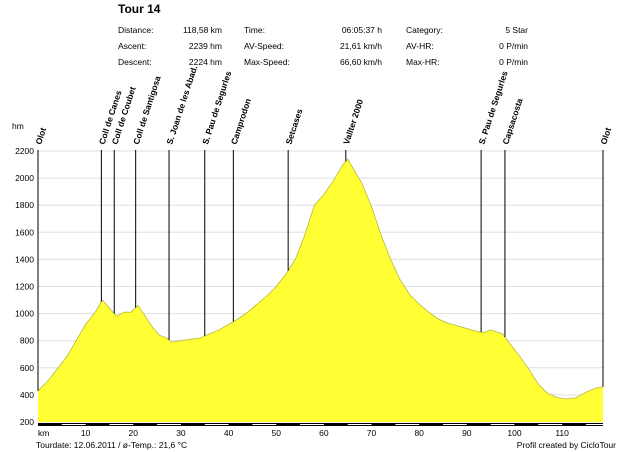 The height and width of the screenshot is (452, 640). I want to click on y-axis-label: hm, so click(18, 126).